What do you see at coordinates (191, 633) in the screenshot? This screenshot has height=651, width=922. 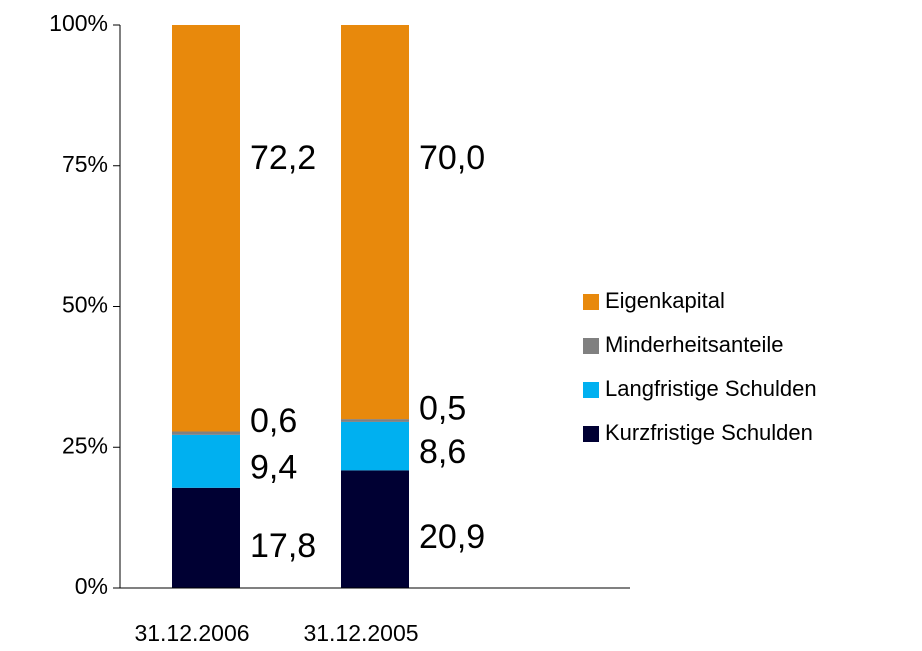 I see `x-tick-label: 31.12.2006` at bounding box center [191, 633].